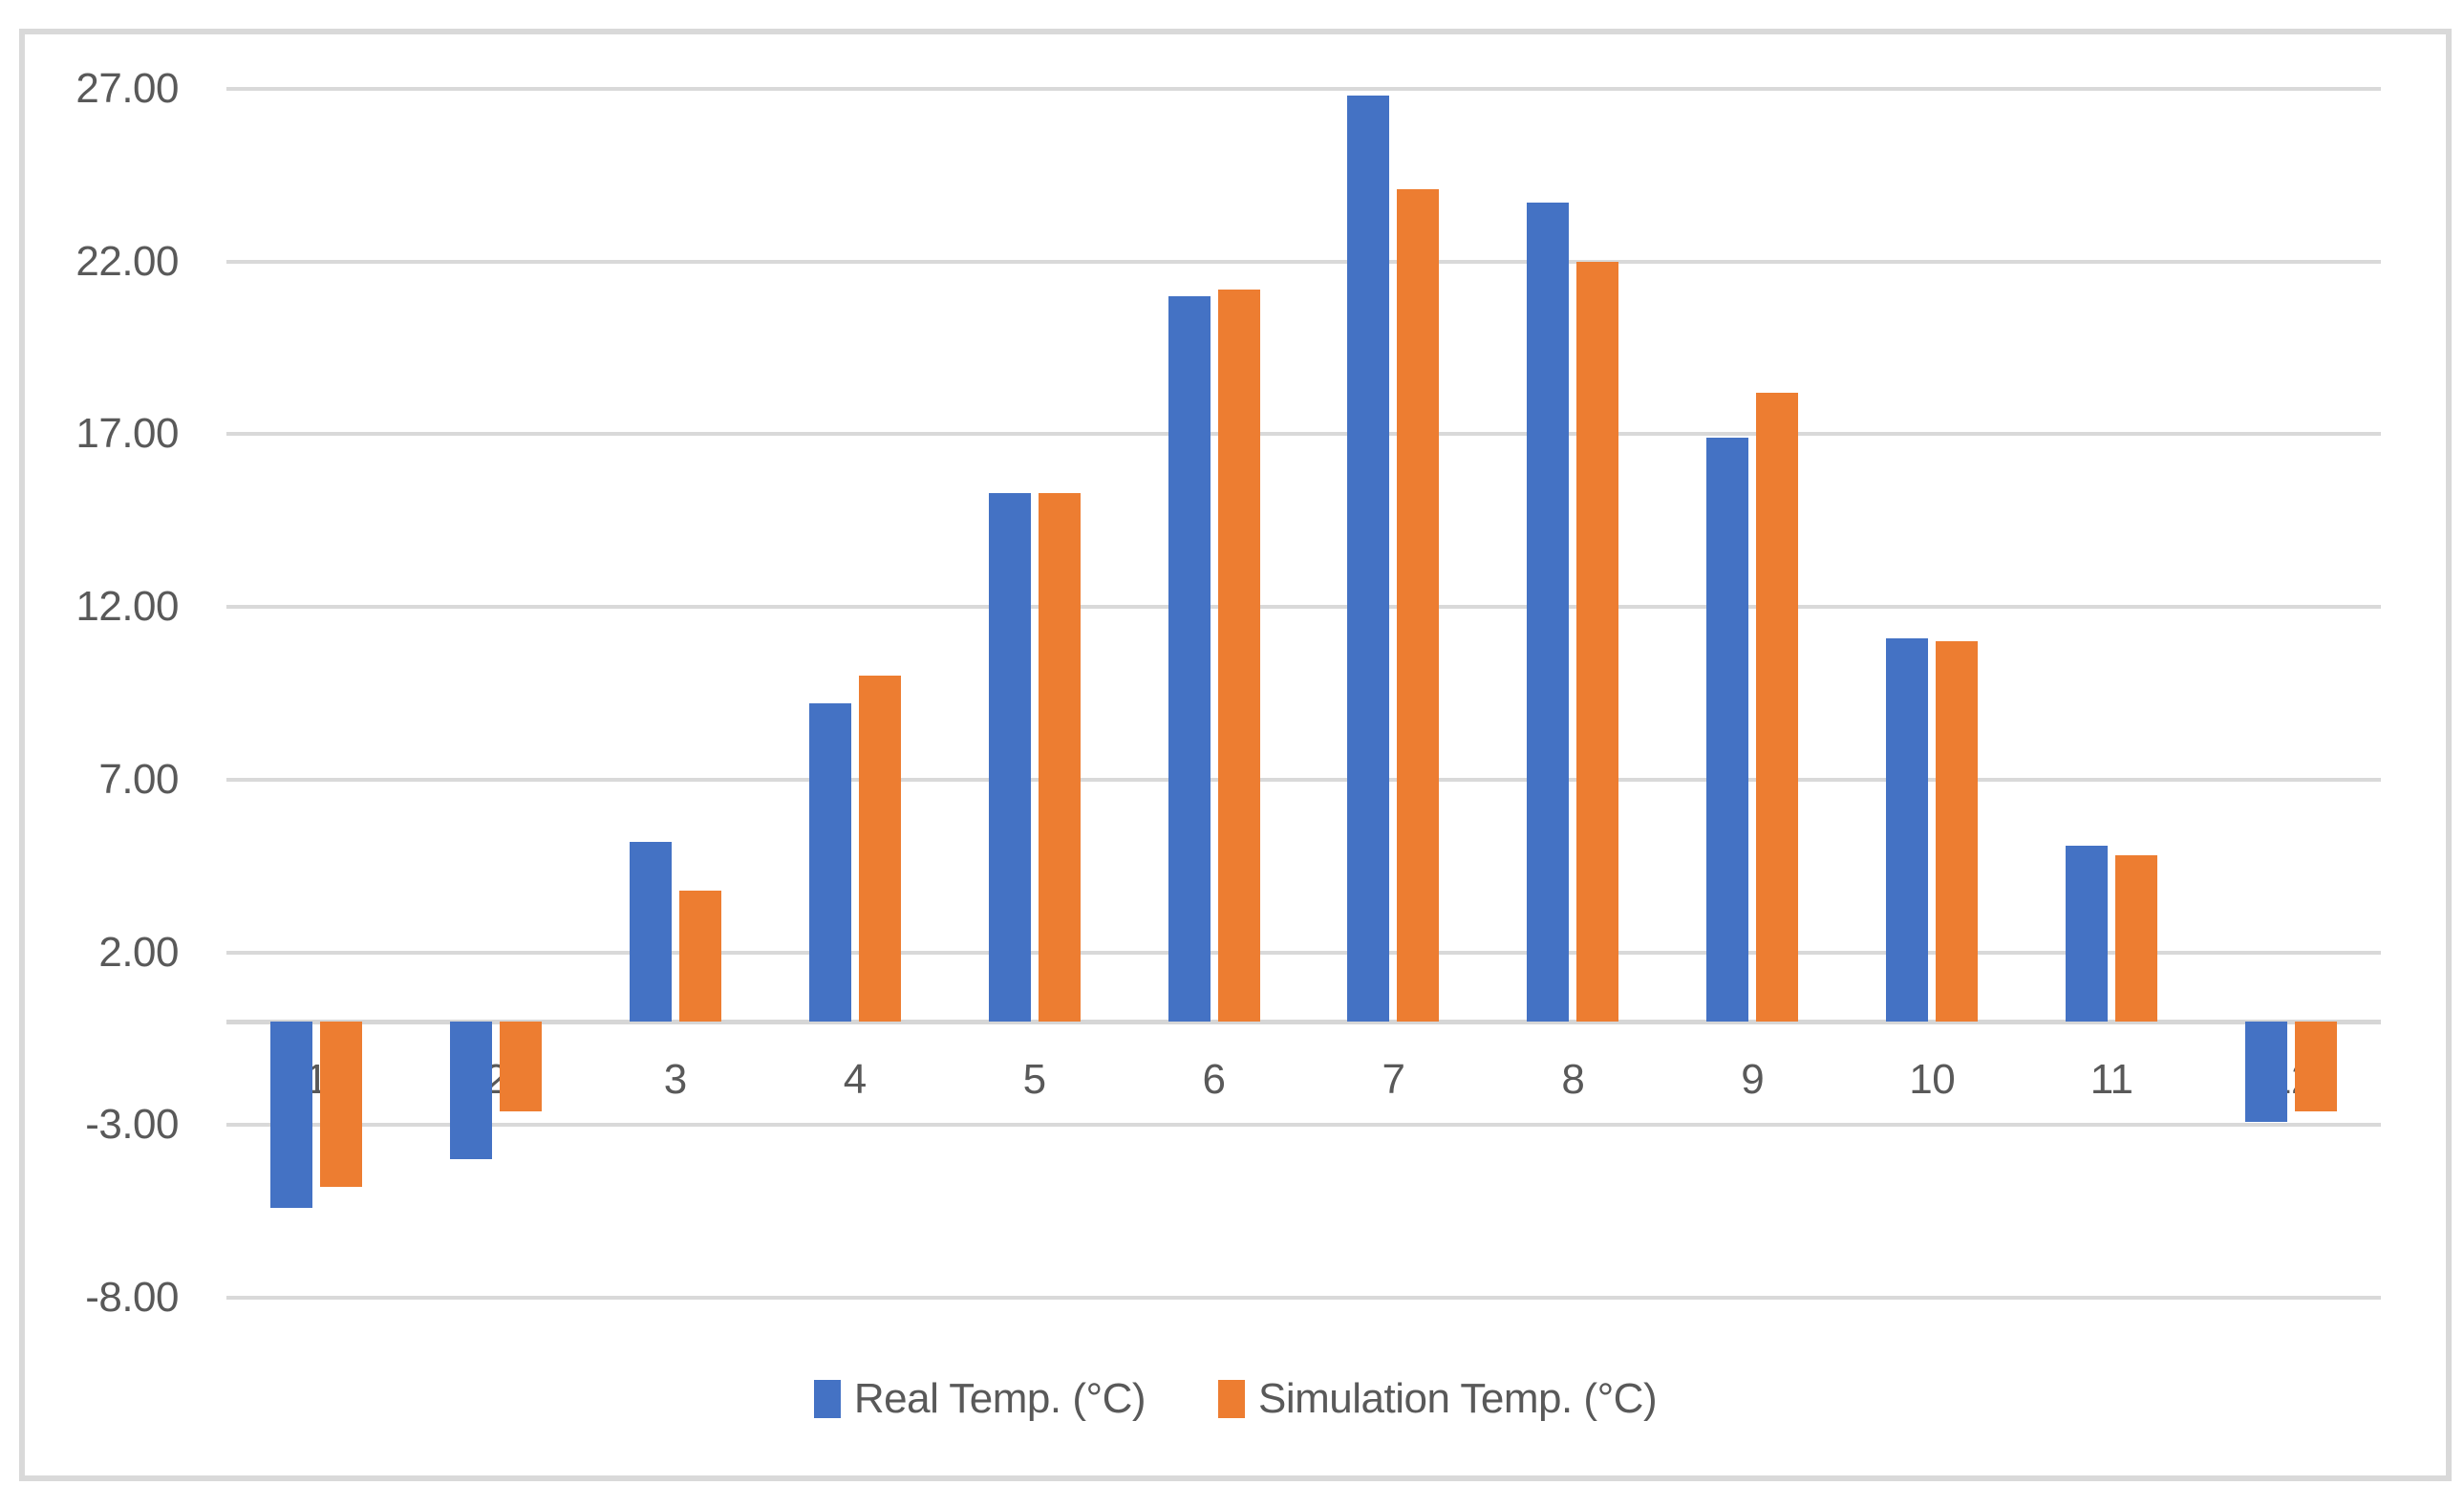 The height and width of the screenshot is (1507, 2464). What do you see at coordinates (1932, 1079) in the screenshot?
I see `x-axis-category-label: 10` at bounding box center [1932, 1079].